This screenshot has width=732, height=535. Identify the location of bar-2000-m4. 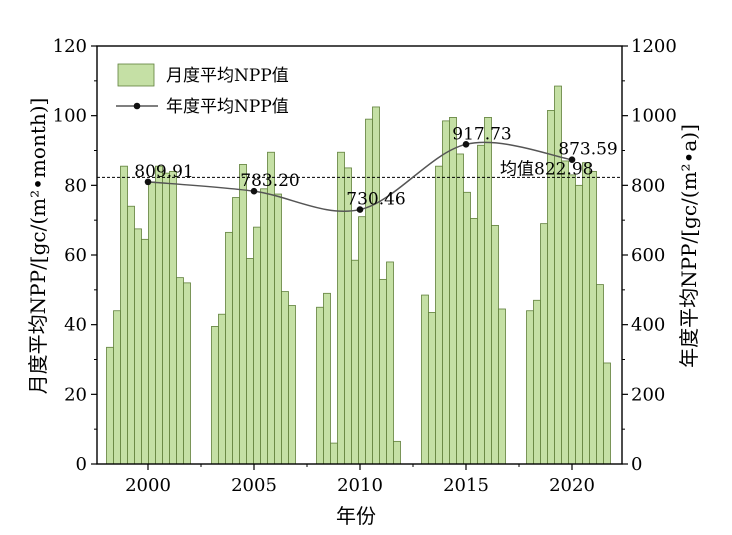
(131, 335).